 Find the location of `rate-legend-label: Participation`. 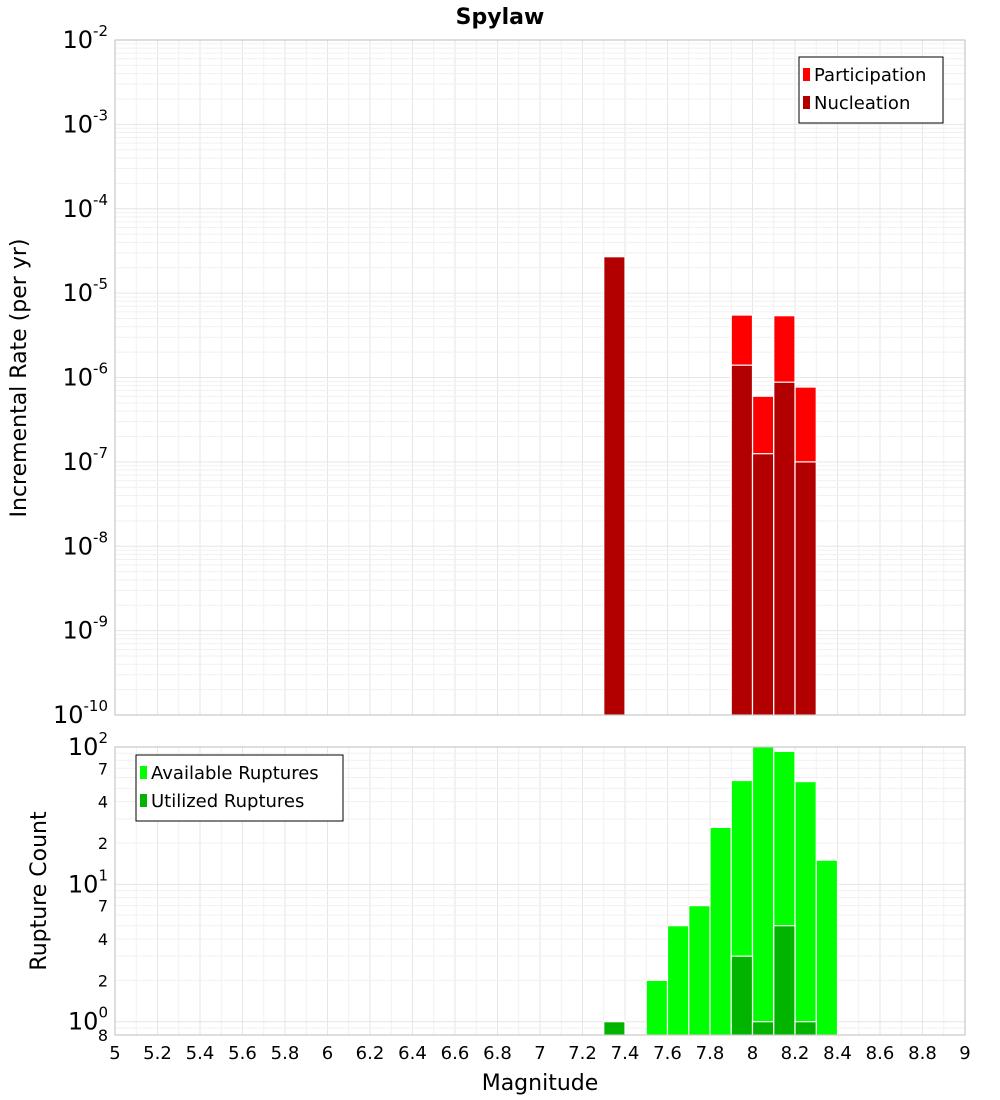

rate-legend-label: Participation is located at coordinates (870, 75).